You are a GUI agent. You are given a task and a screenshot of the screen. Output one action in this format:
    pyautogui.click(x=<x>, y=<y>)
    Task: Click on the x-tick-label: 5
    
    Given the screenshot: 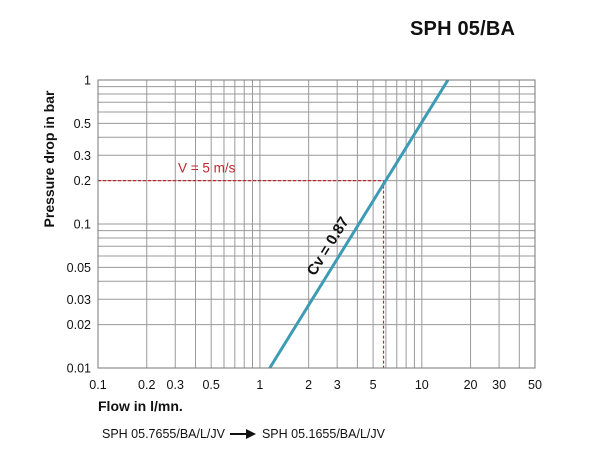 What is the action you would take?
    pyautogui.click(x=373, y=385)
    